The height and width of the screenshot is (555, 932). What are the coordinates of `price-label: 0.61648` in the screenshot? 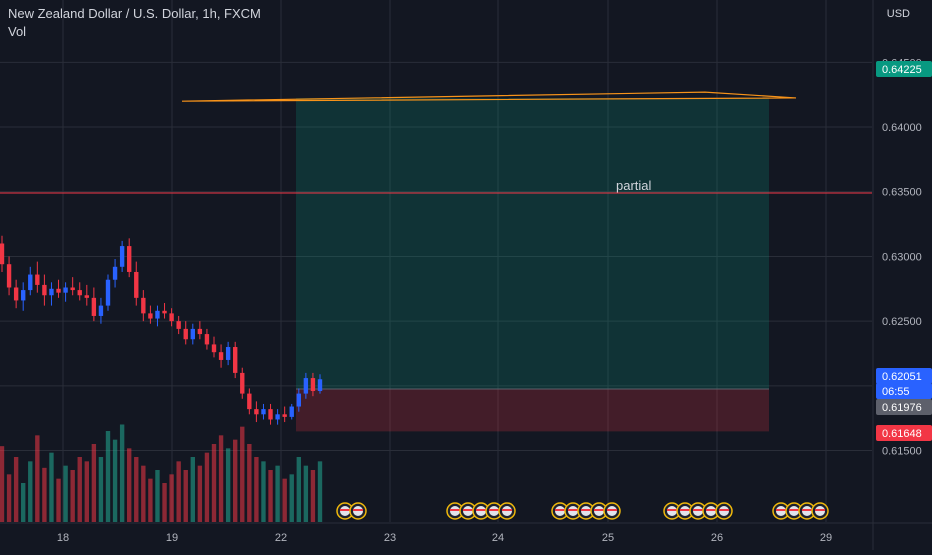 It's located at (902, 434).